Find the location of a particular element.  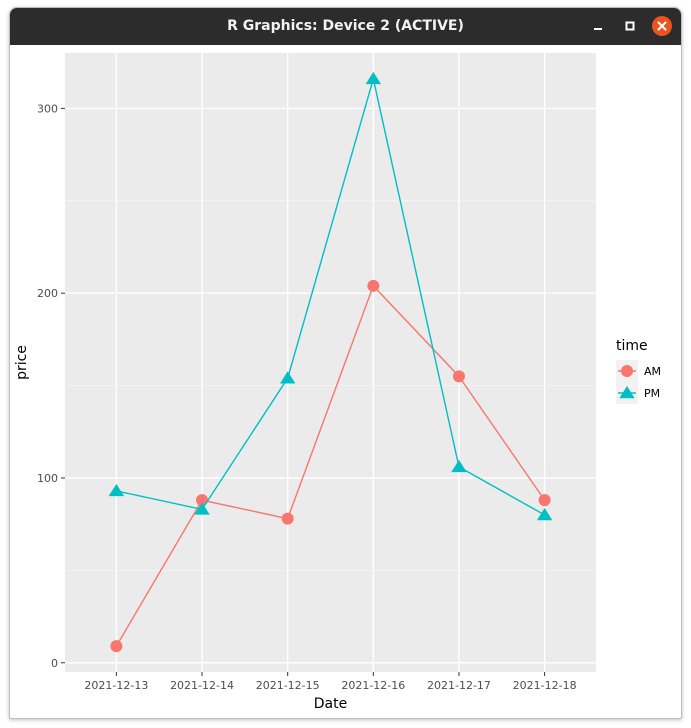

y-tick-label: 0 is located at coordinates (54, 663).